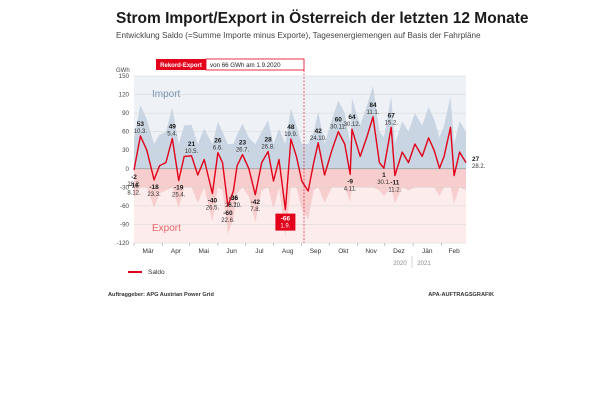 Image resolution: width=600 pixels, height=400 pixels. What do you see at coordinates (350, 189) in the screenshot?
I see `annotation-date: 4.11.` at bounding box center [350, 189].